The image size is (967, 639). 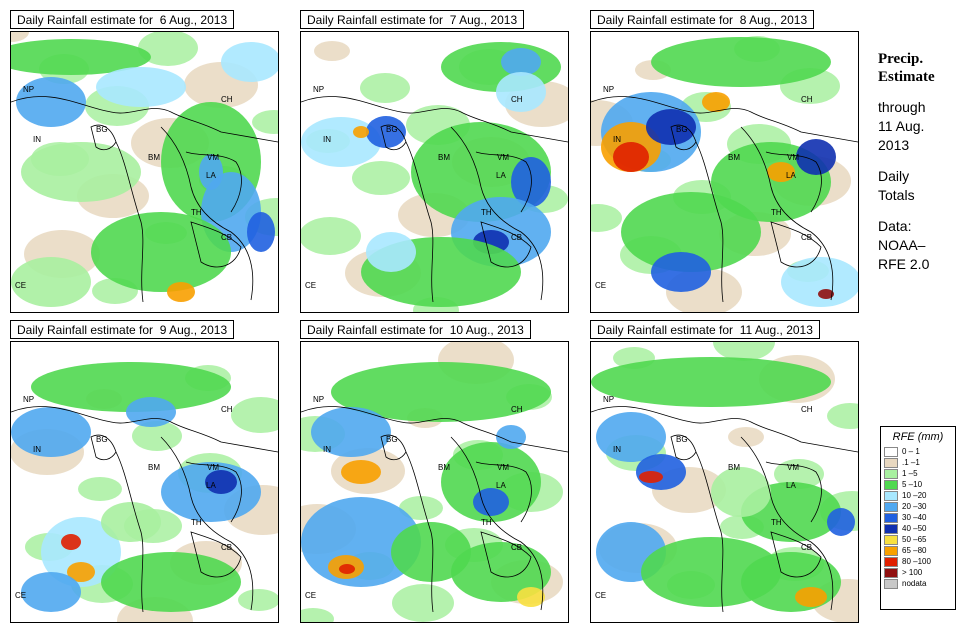 I want to click on panel-title: Daily Rainfall estimate for 6 Aug., 2013, so click(x=122, y=19).